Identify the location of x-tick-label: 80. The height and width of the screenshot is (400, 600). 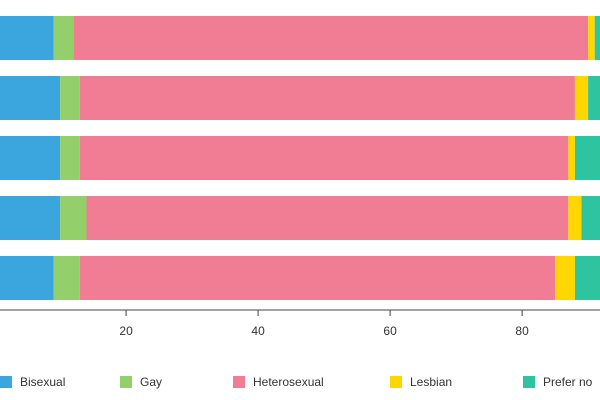
(522, 331).